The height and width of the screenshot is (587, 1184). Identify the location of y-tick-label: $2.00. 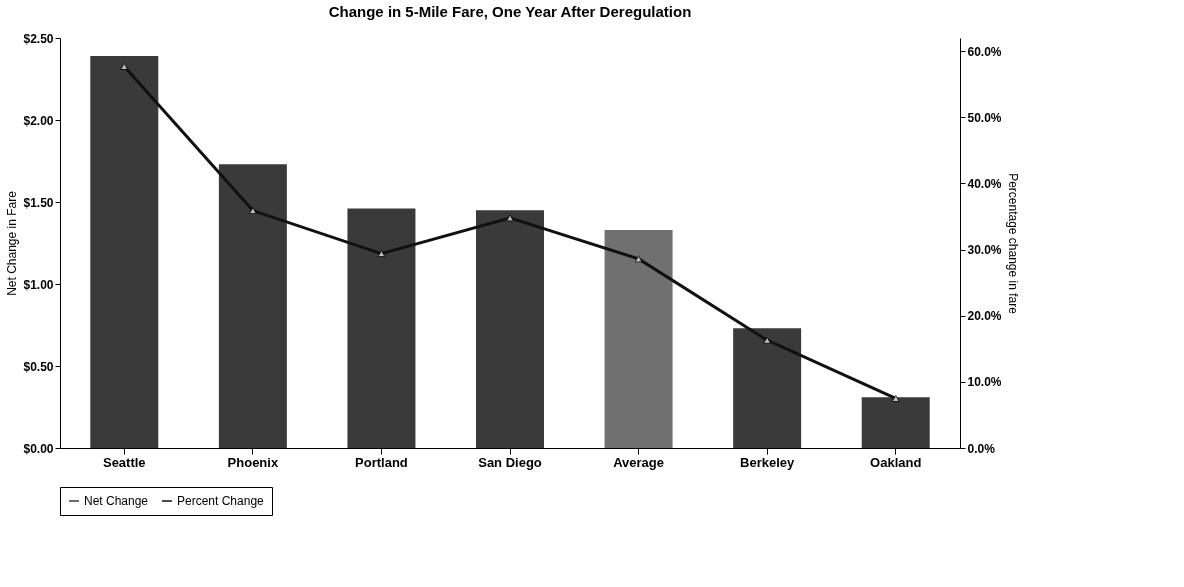
(38, 120).